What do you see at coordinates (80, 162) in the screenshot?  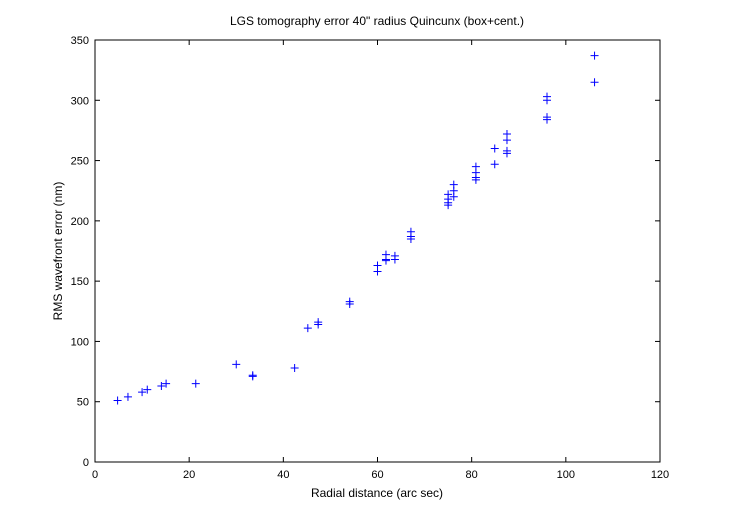 I see `y-tick-label: 250` at bounding box center [80, 162].